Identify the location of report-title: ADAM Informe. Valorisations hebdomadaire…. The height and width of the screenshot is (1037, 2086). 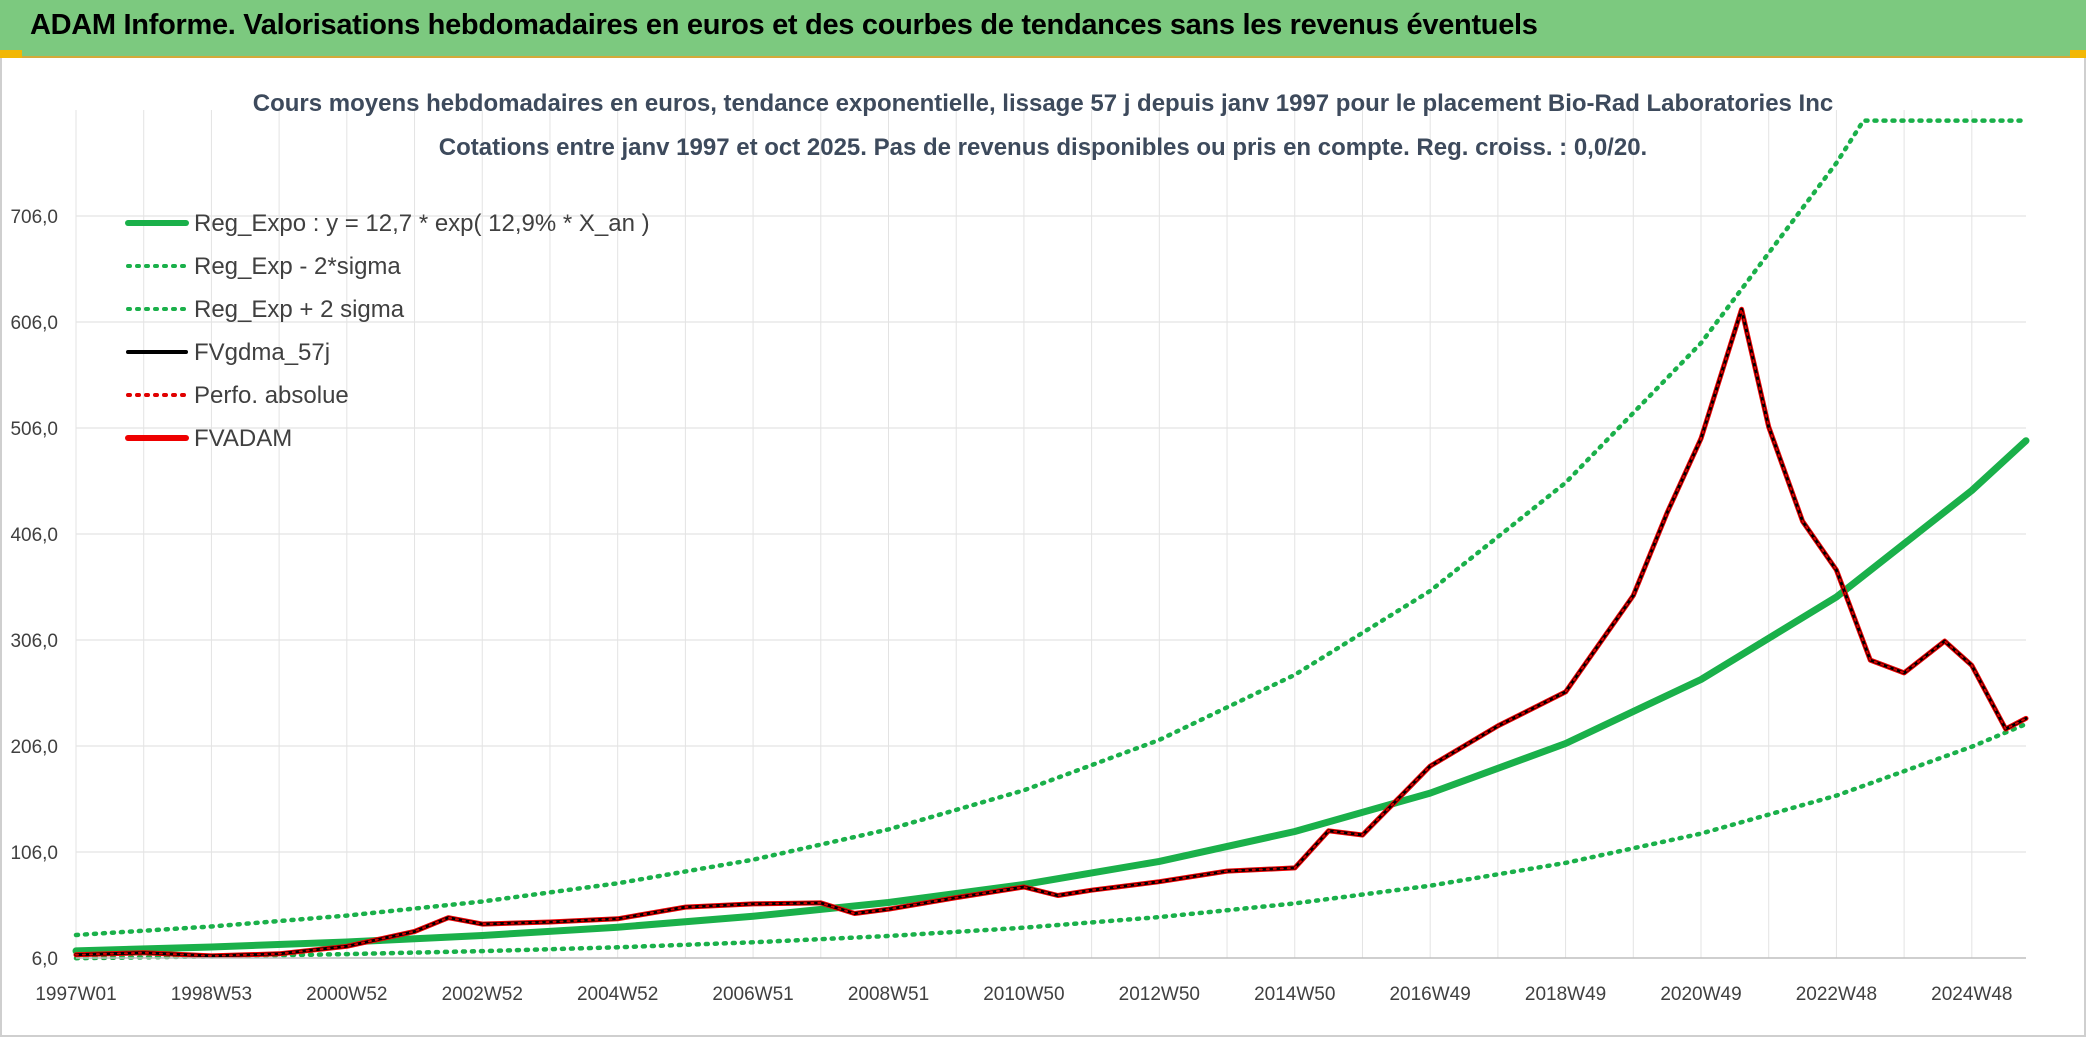
(784, 25).